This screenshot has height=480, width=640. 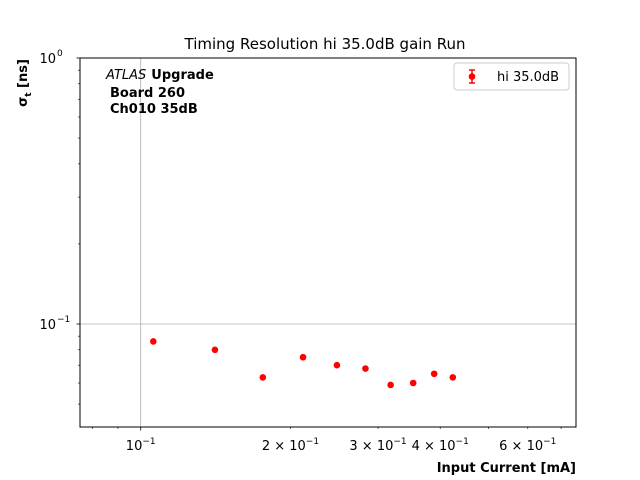 I want to click on legend: hi 35.0dB, so click(x=511, y=76).